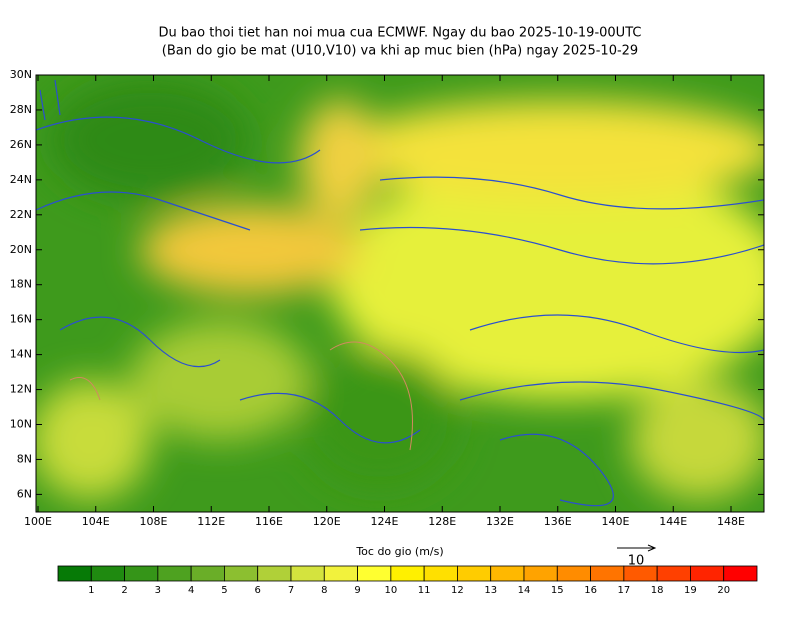  What do you see at coordinates (21, 424) in the screenshot?
I see `lat-label: 10N` at bounding box center [21, 424].